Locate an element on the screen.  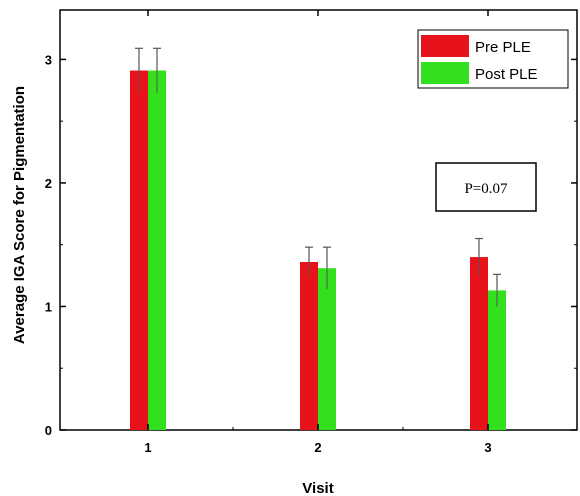
x-axis-title: Visit is located at coordinates (317, 488).